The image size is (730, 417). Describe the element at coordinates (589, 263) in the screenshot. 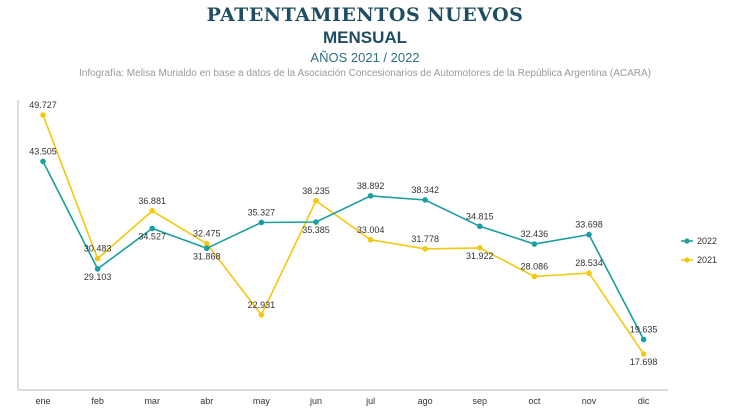

I see `data-label-2021-nov: 28.534` at that location.